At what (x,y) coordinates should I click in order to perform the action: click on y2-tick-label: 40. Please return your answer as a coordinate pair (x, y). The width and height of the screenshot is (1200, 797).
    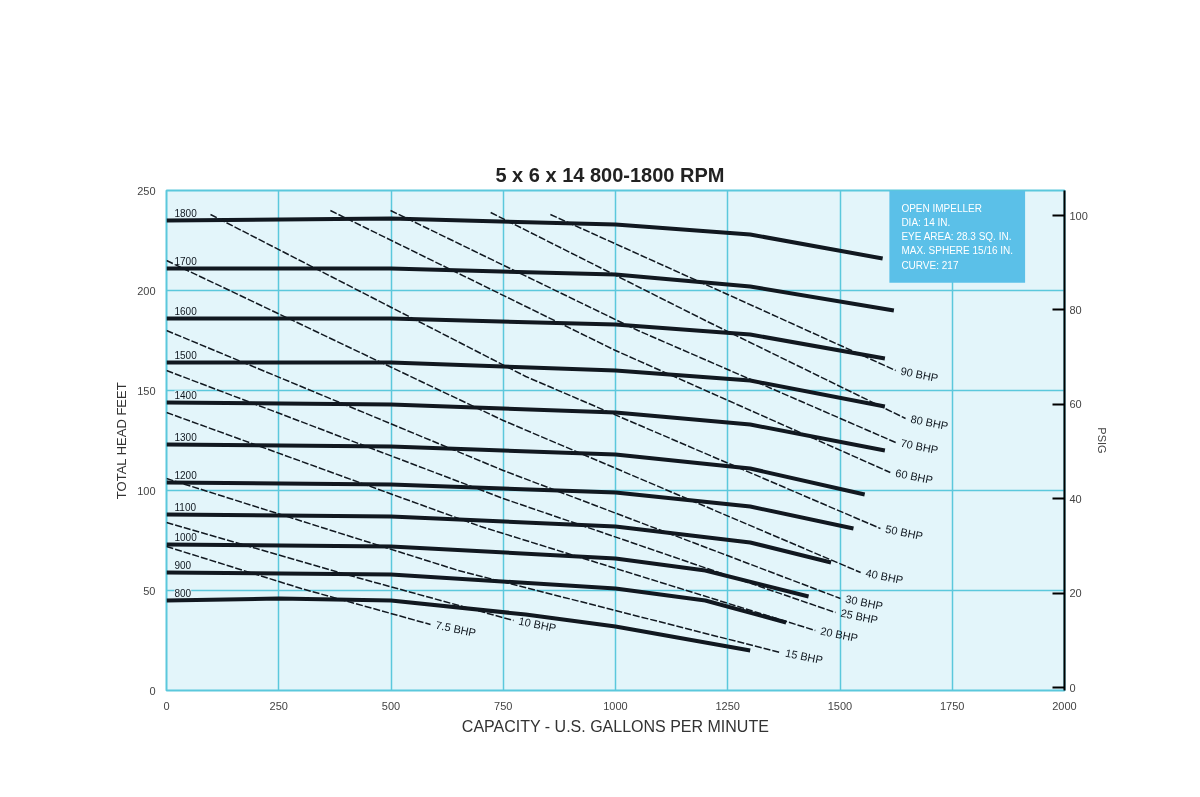
    Looking at the image, I should click on (1075, 498).